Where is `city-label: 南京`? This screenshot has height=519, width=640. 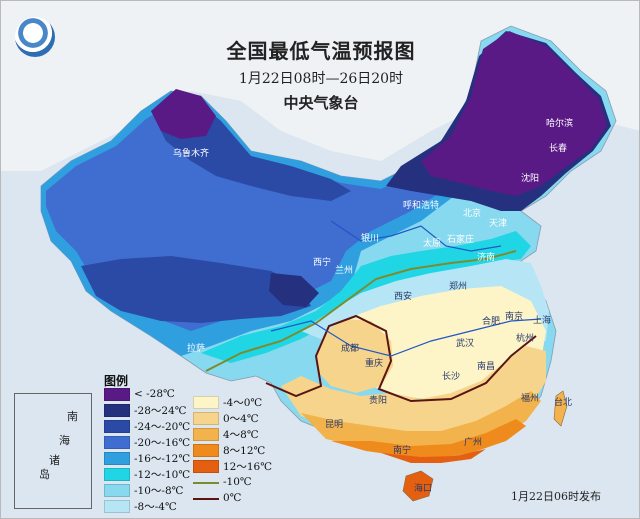 city-label: 南京 is located at coordinates (514, 316).